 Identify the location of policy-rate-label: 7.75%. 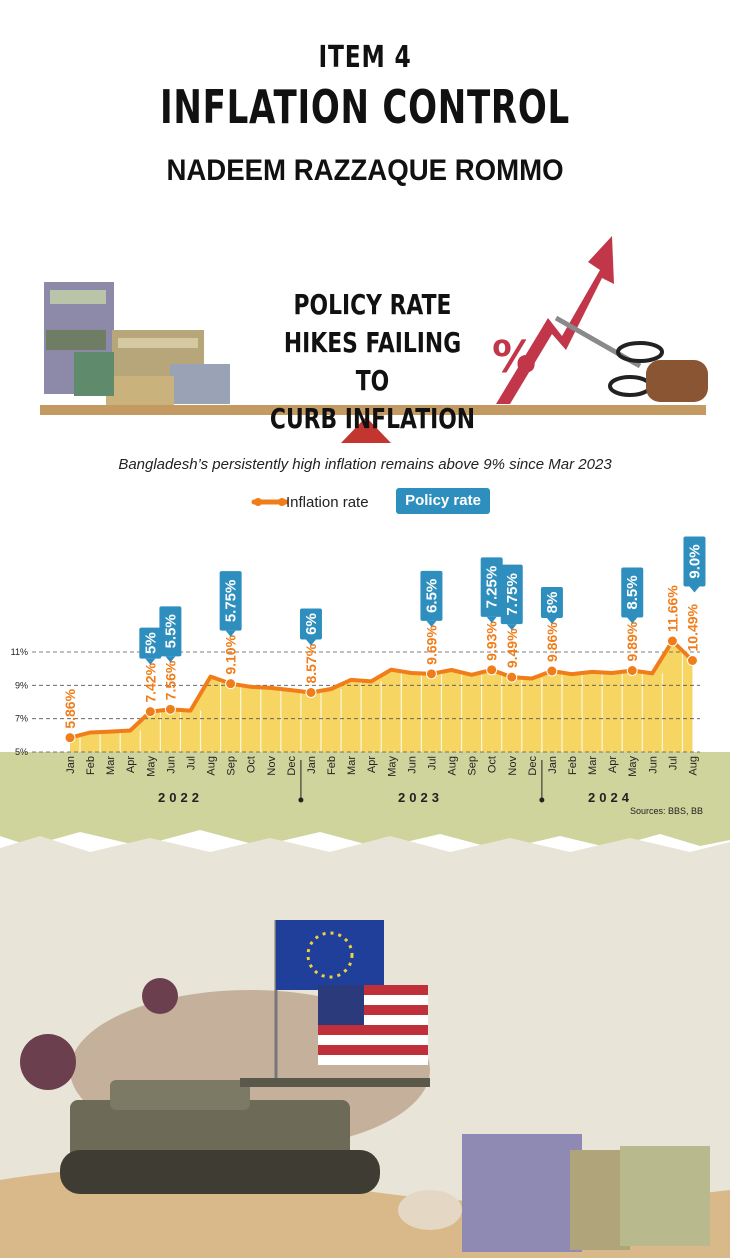
(512, 594).